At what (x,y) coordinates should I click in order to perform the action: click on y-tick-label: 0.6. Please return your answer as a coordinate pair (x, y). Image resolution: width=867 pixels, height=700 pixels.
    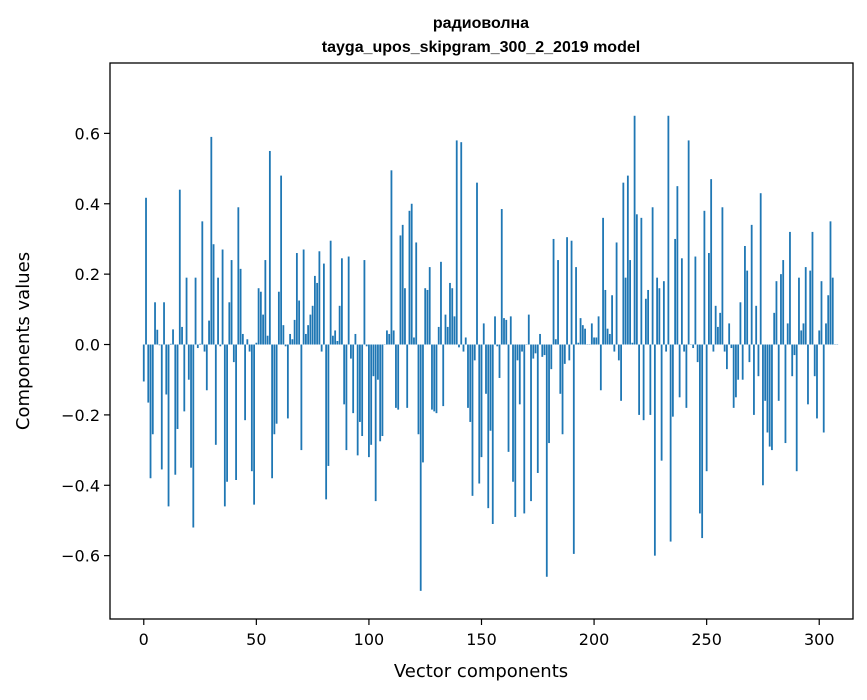
    Looking at the image, I should click on (87, 133).